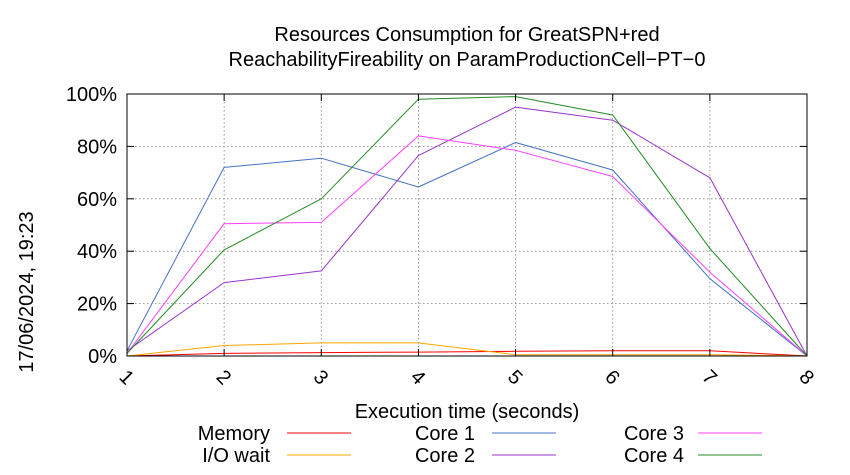  I want to click on y-tick-label: 60%, so click(97, 200).